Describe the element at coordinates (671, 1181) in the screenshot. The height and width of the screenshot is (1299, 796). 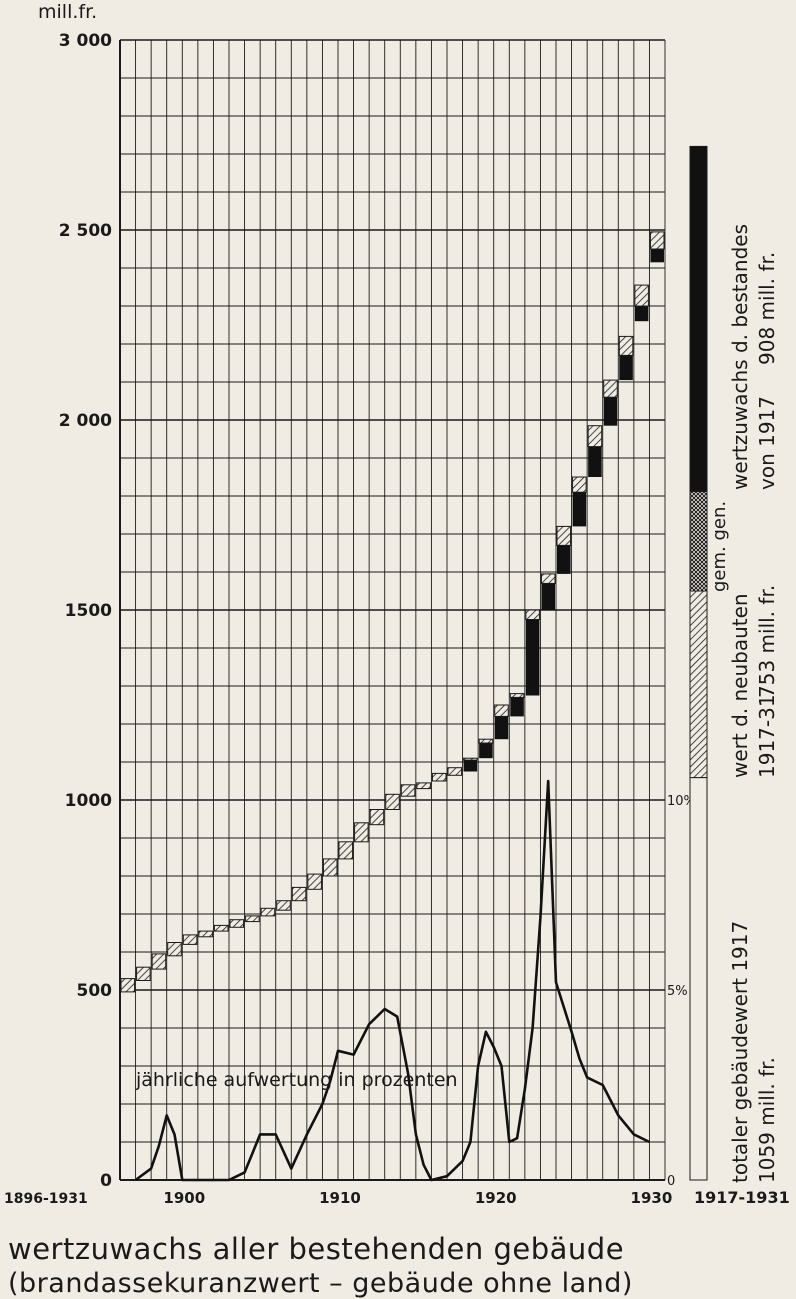
I see `percent-tick-label: 0` at that location.